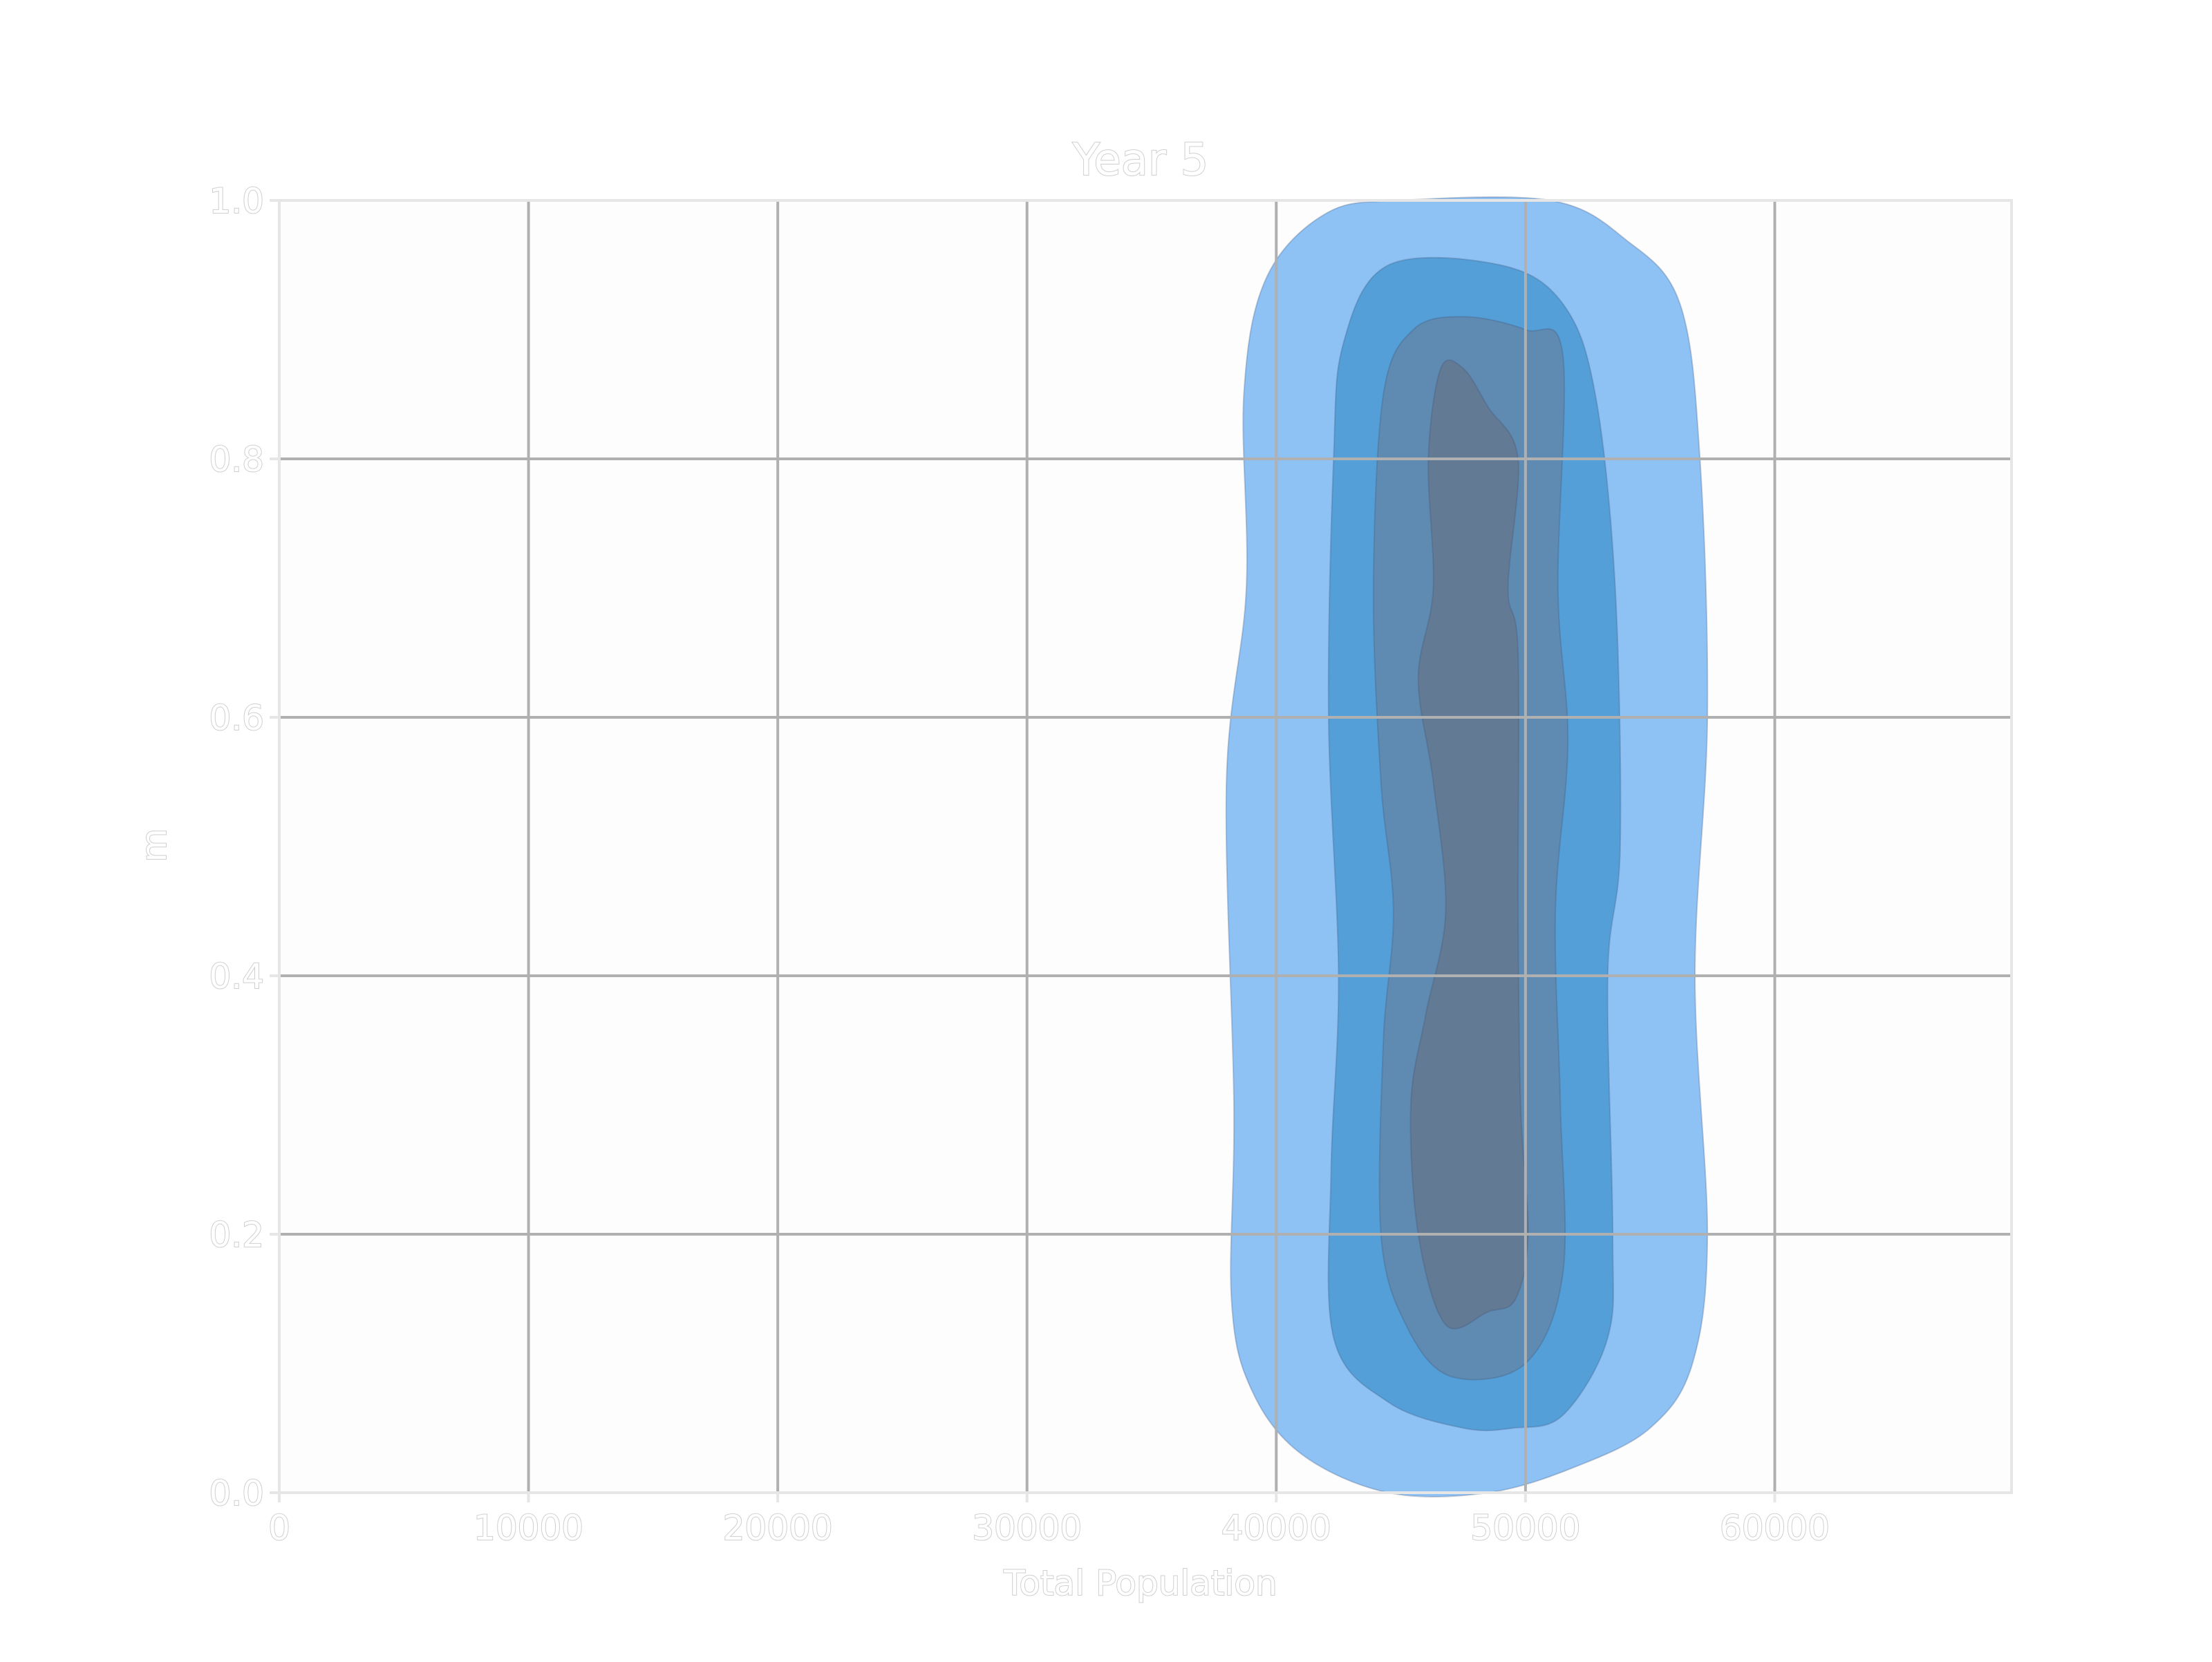 The width and height of the screenshot is (2212, 1662). What do you see at coordinates (236, 977) in the screenshot?
I see `y-tick-label: 0.4` at bounding box center [236, 977].